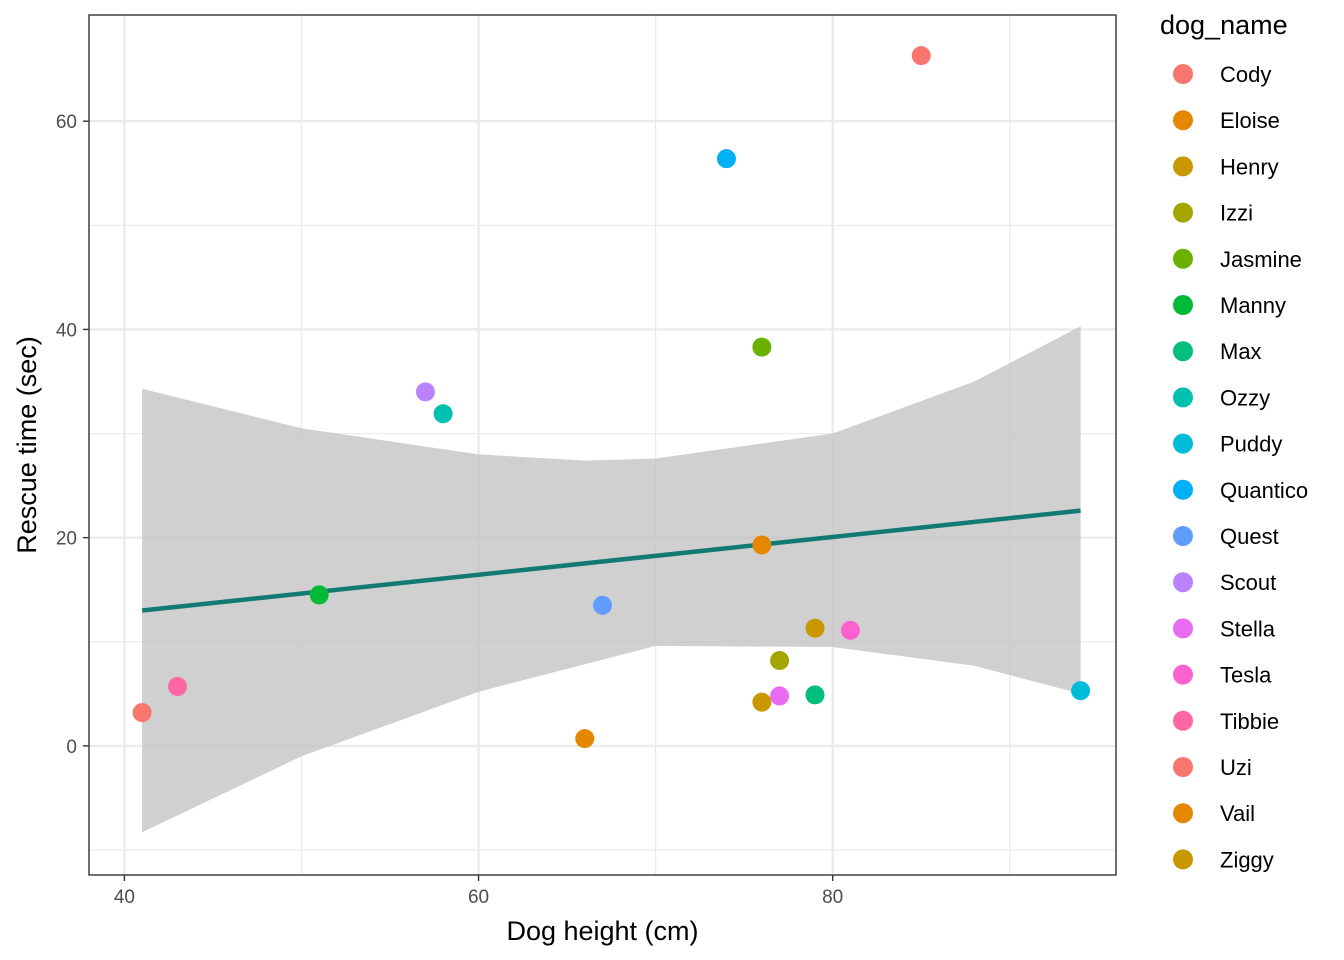  What do you see at coordinates (124, 897) in the screenshot?
I see `x-tick-label: 40` at bounding box center [124, 897].